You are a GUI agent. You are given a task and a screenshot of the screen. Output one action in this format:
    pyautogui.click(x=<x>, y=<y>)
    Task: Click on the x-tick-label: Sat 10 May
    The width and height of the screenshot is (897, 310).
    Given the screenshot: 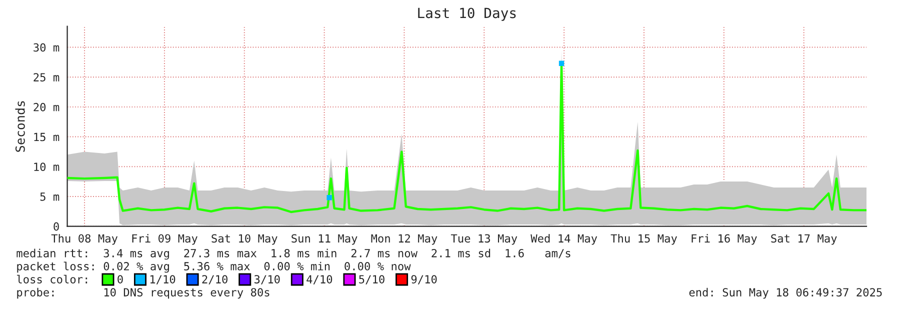 What is the action you would take?
    pyautogui.click(x=245, y=239)
    